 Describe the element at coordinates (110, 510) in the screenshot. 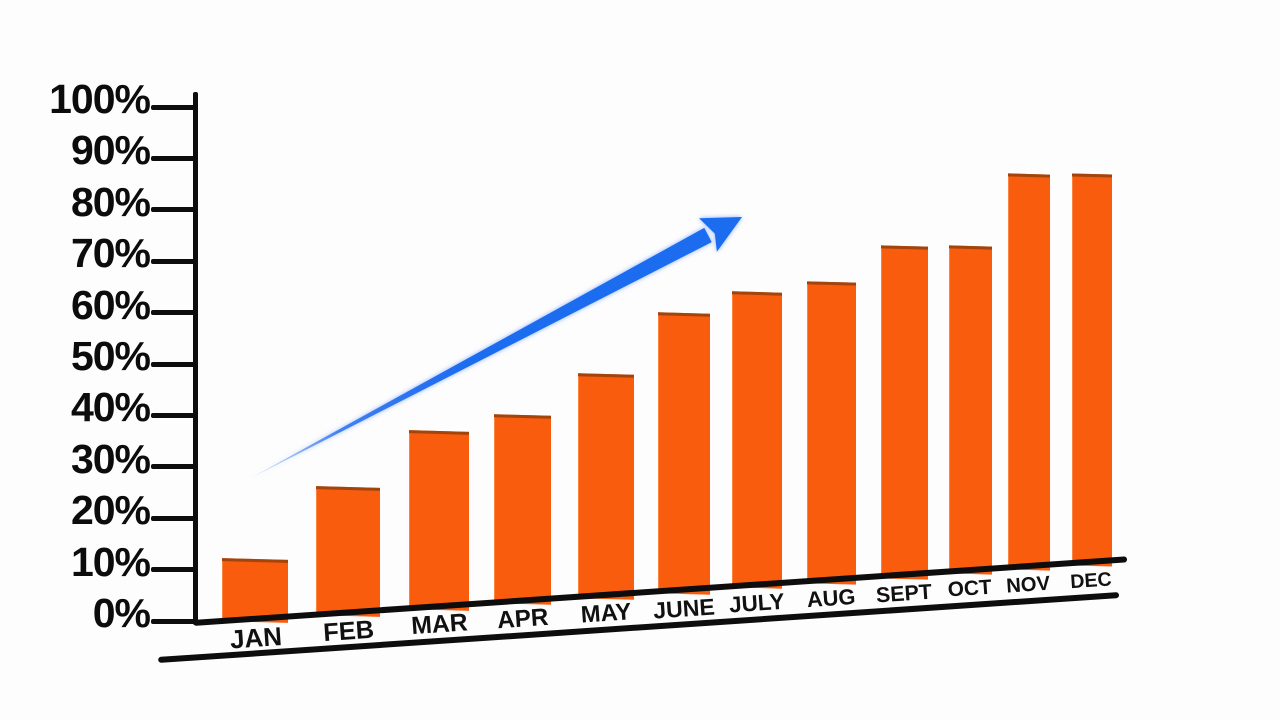

I see `y-axis-tick-label: 20%` at that location.